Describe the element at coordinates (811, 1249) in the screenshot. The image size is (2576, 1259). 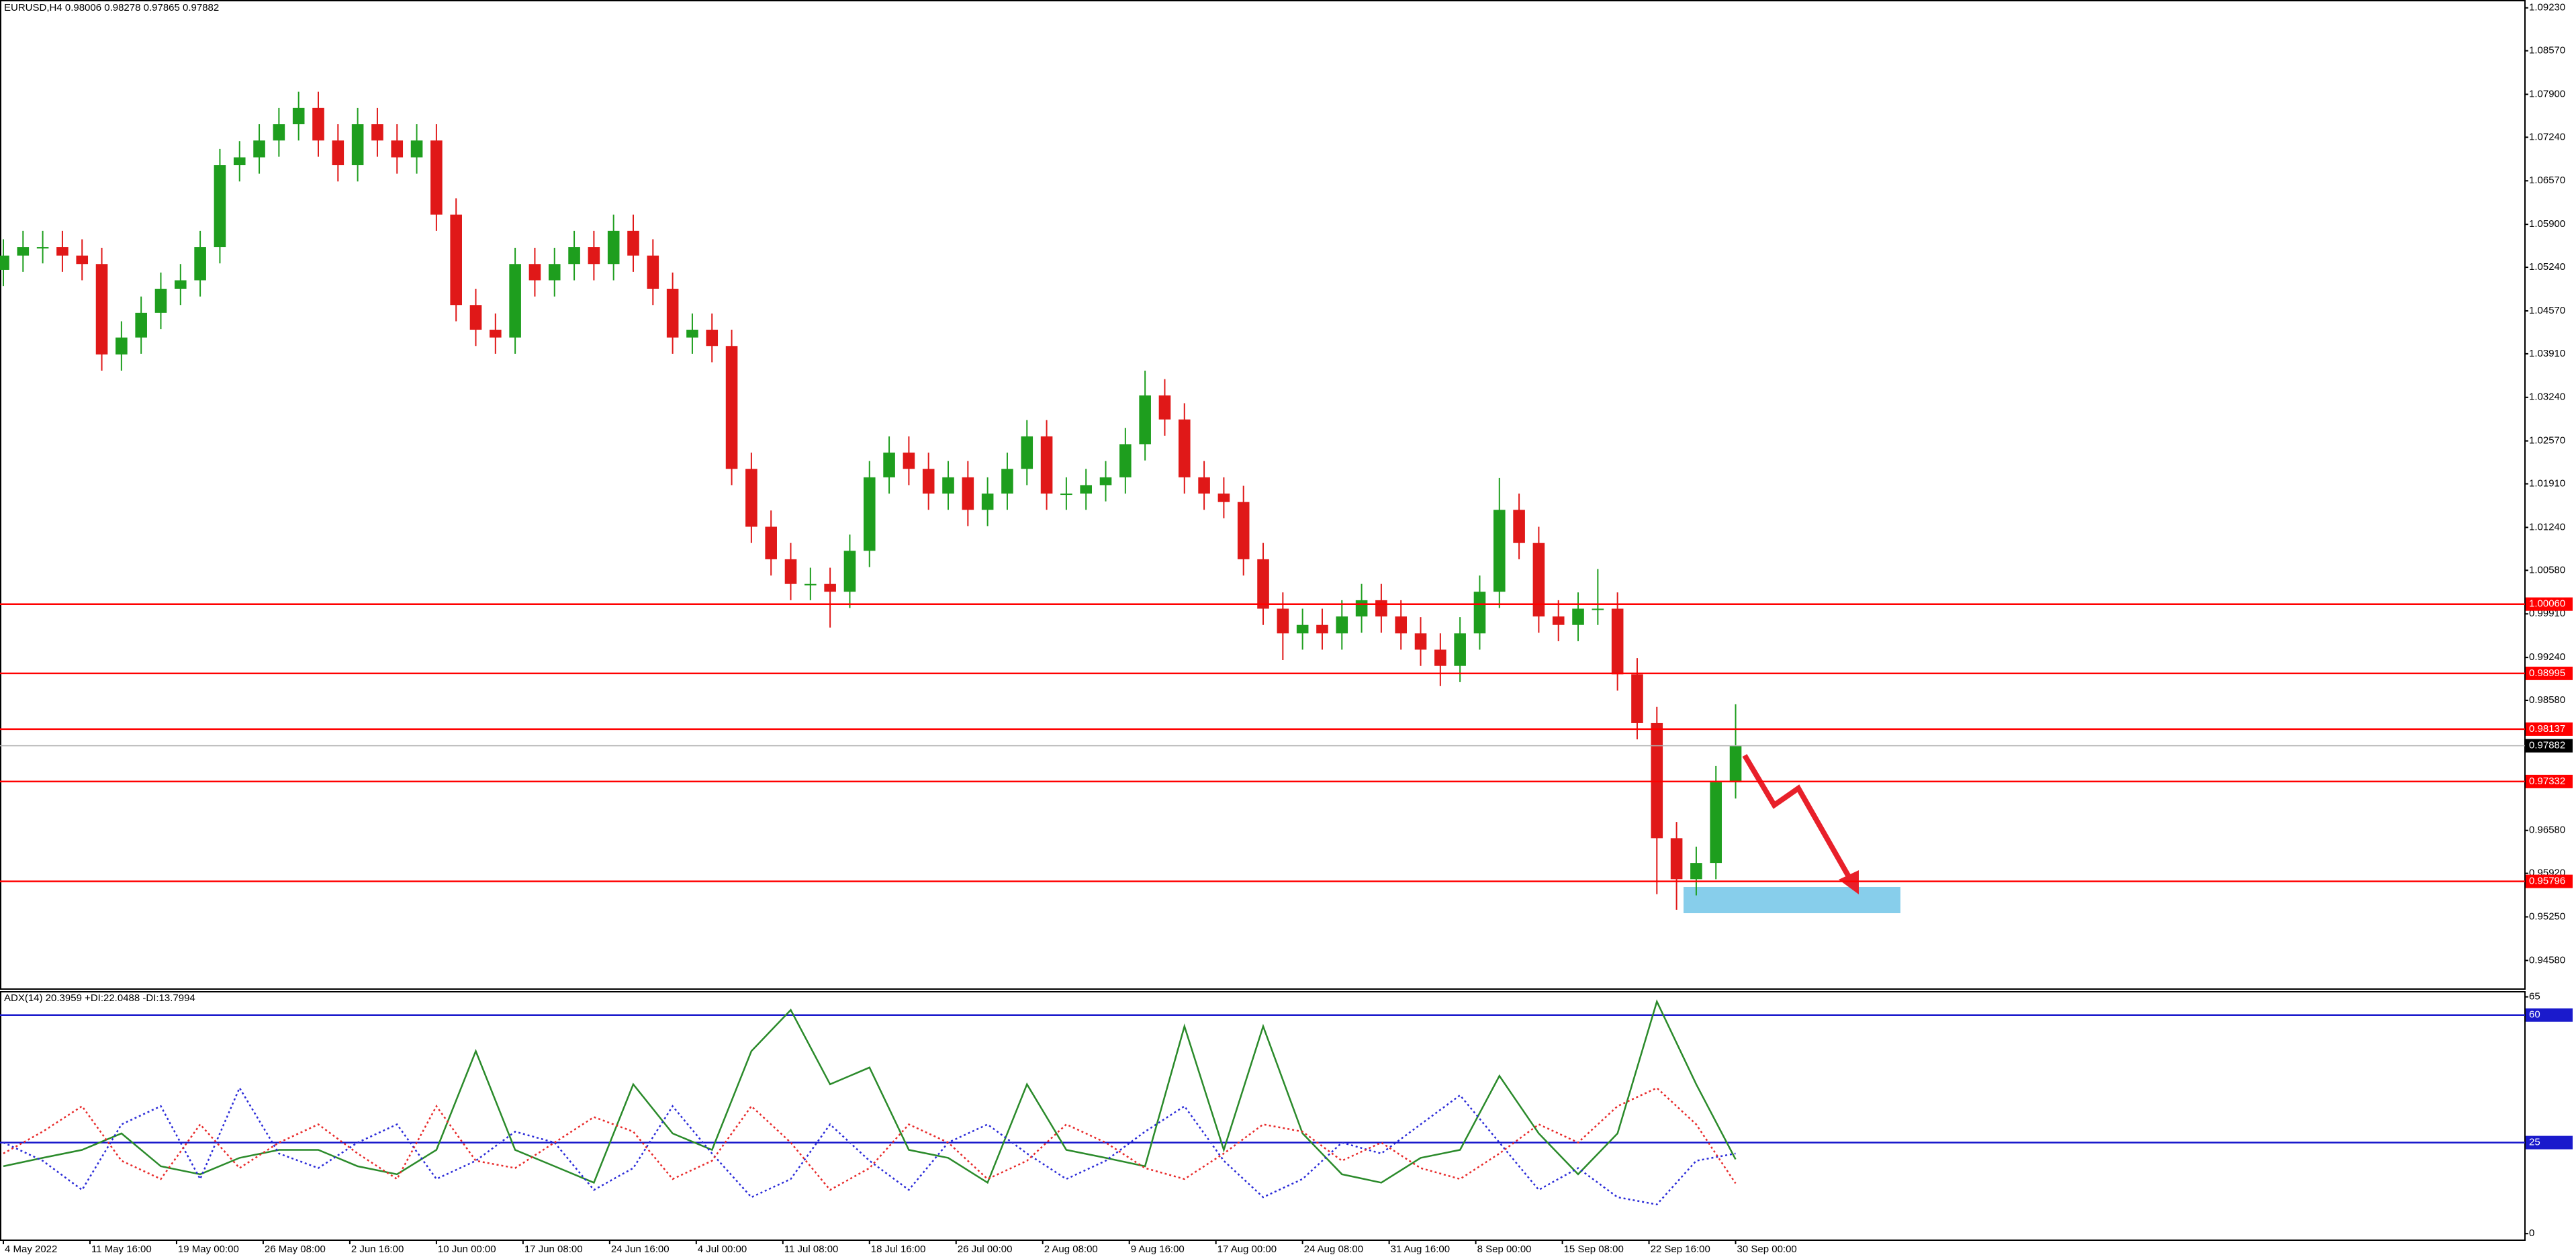
I see `x-tick-label: 11 Jul 08:00` at that location.